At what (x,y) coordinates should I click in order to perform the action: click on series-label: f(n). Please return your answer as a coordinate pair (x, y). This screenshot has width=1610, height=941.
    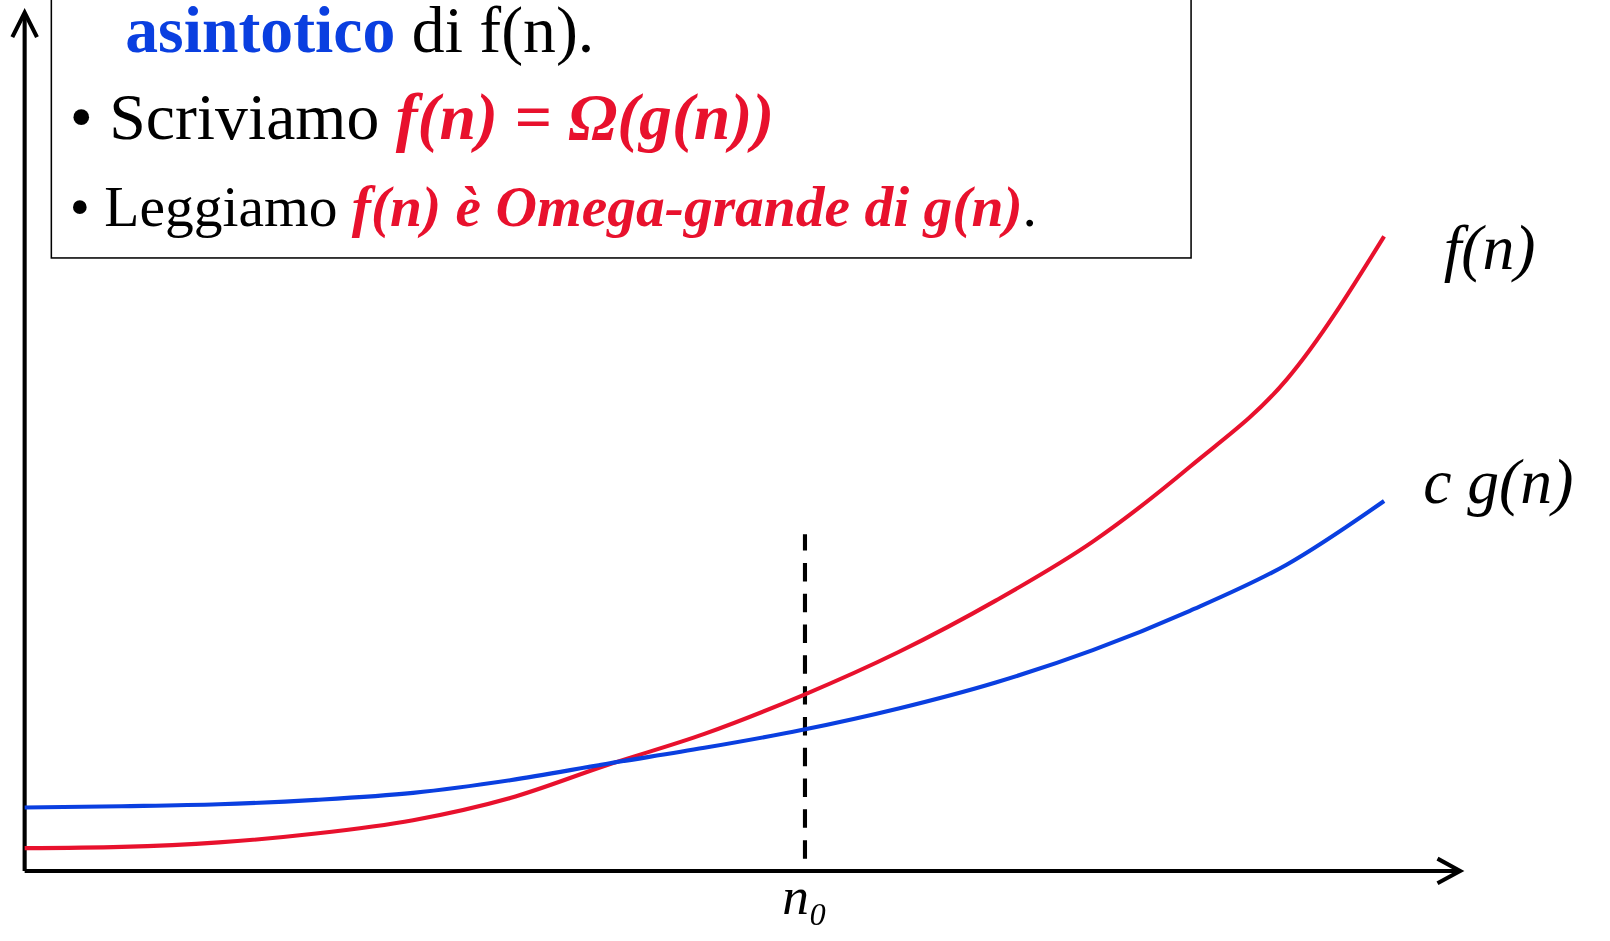
    Looking at the image, I should click on (1489, 248).